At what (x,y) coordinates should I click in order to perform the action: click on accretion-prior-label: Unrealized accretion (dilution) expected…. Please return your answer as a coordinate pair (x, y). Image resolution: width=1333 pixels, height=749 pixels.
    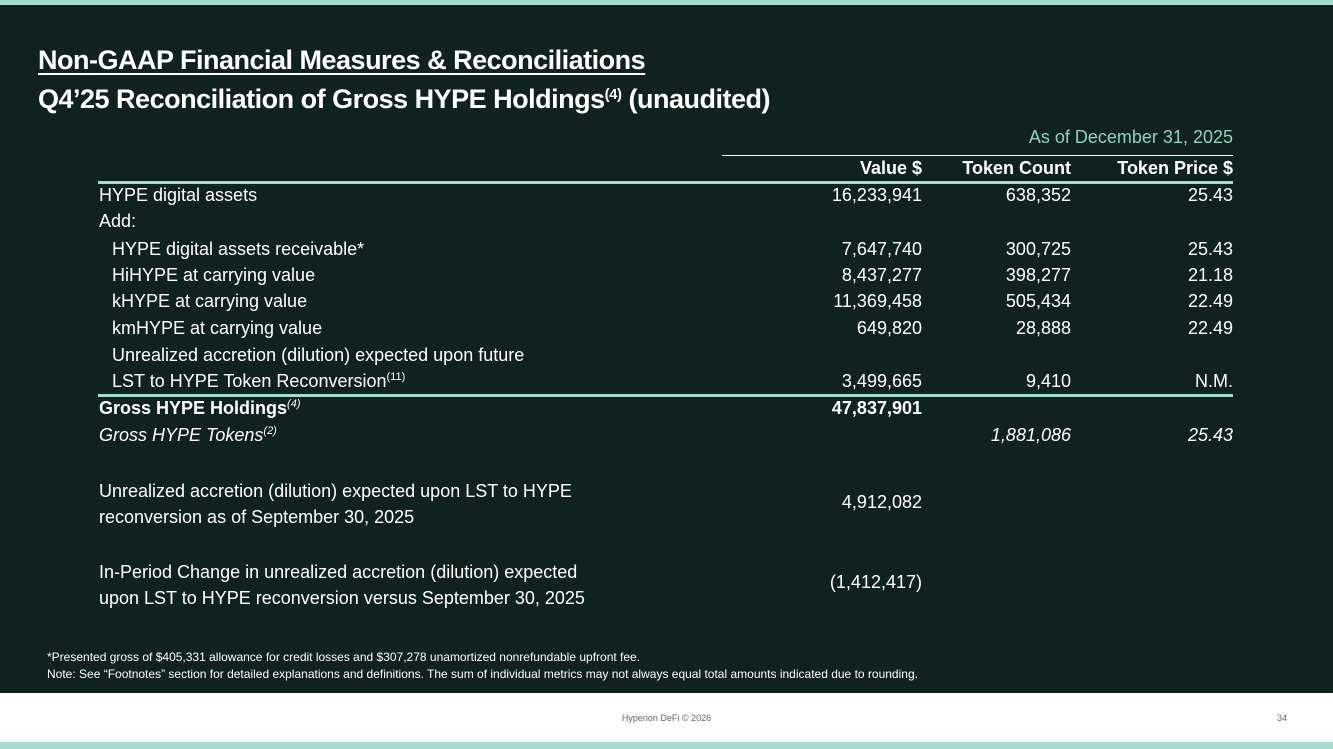
    Looking at the image, I should click on (409, 504).